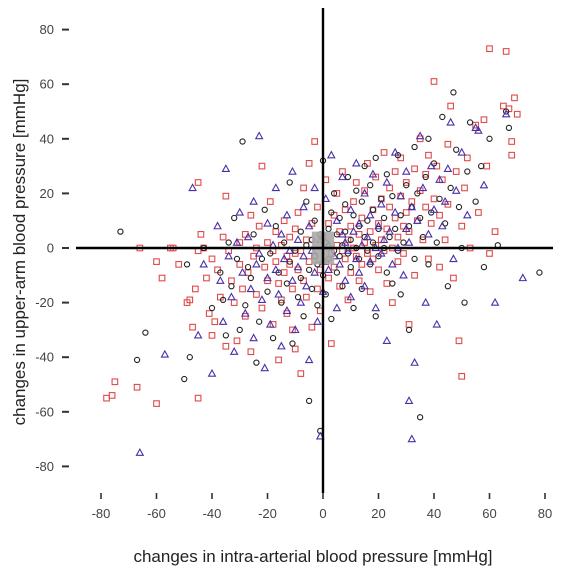 The width and height of the screenshot is (563, 577). What do you see at coordinates (101, 513) in the screenshot?
I see `x-tick-label: -80` at bounding box center [101, 513].